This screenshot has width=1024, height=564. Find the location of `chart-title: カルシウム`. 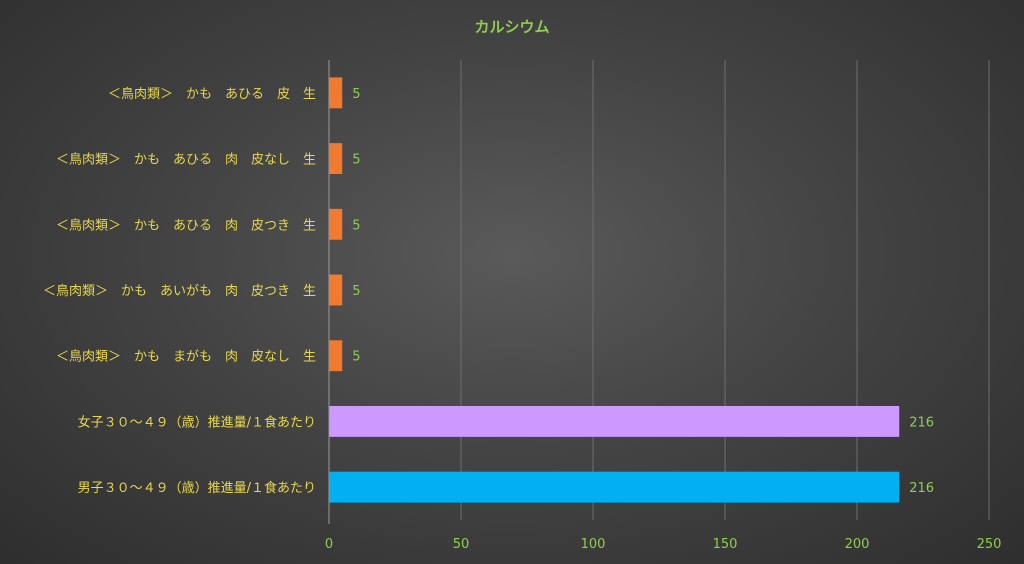

chart-title: カルシウム is located at coordinates (511, 27).